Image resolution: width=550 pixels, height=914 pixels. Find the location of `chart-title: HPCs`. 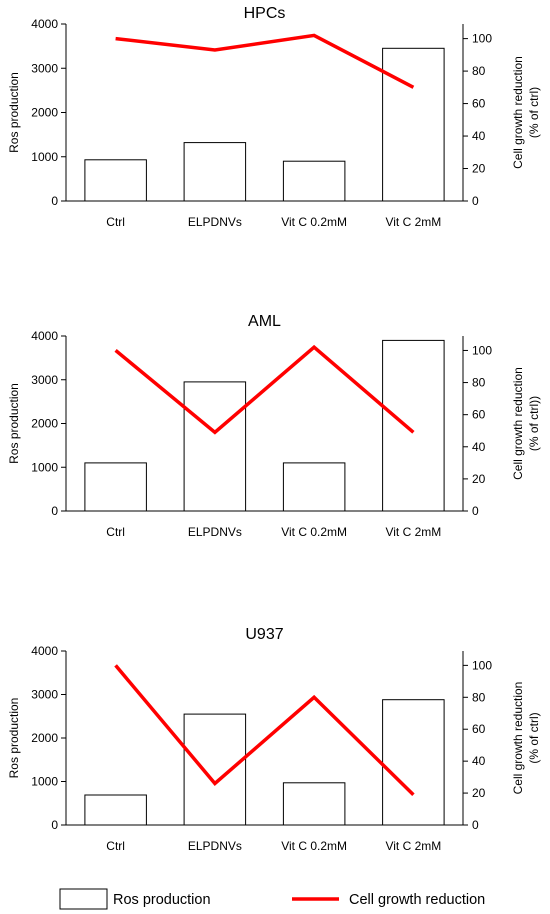

chart-title: HPCs is located at coordinates (265, 13).